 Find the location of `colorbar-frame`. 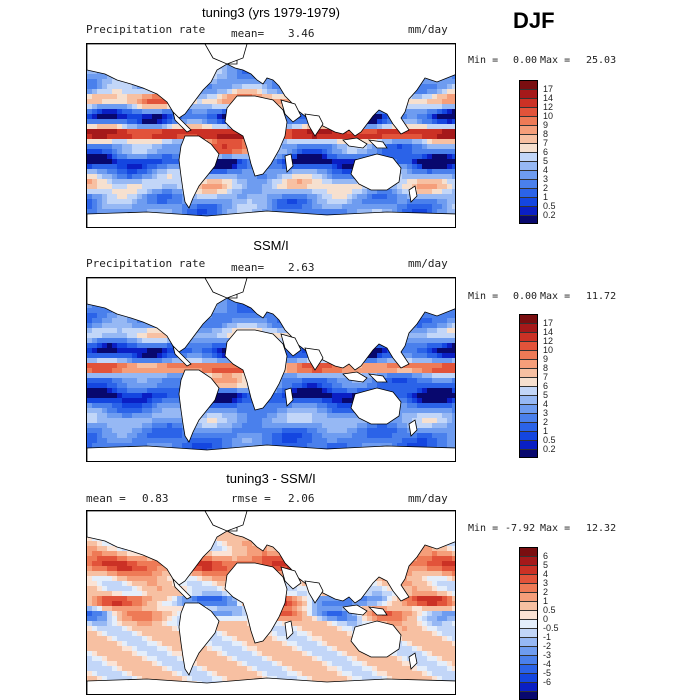

colorbar-frame is located at coordinates (528, 386).